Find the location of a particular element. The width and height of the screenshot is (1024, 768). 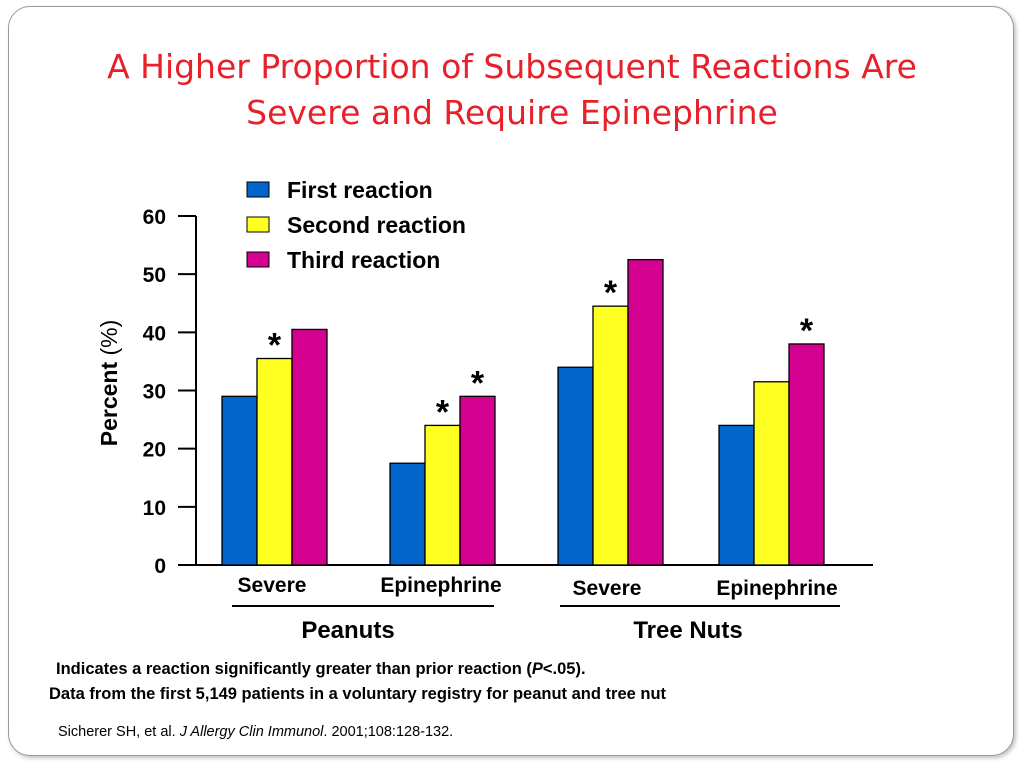

legend-label-3: Third reaction is located at coordinates (363, 260).